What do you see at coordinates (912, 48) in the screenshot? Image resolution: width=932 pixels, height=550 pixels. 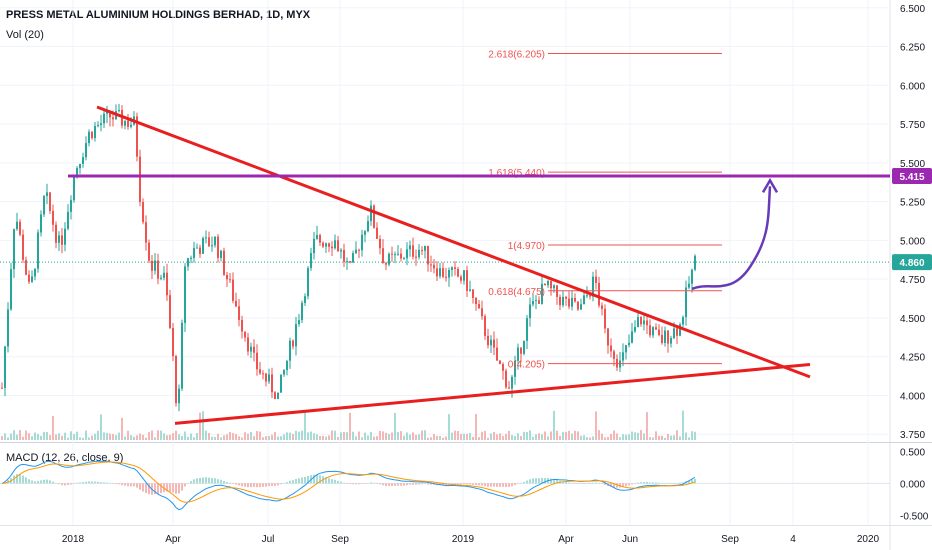 I see `price-tick-label: 6.250` at bounding box center [912, 48].